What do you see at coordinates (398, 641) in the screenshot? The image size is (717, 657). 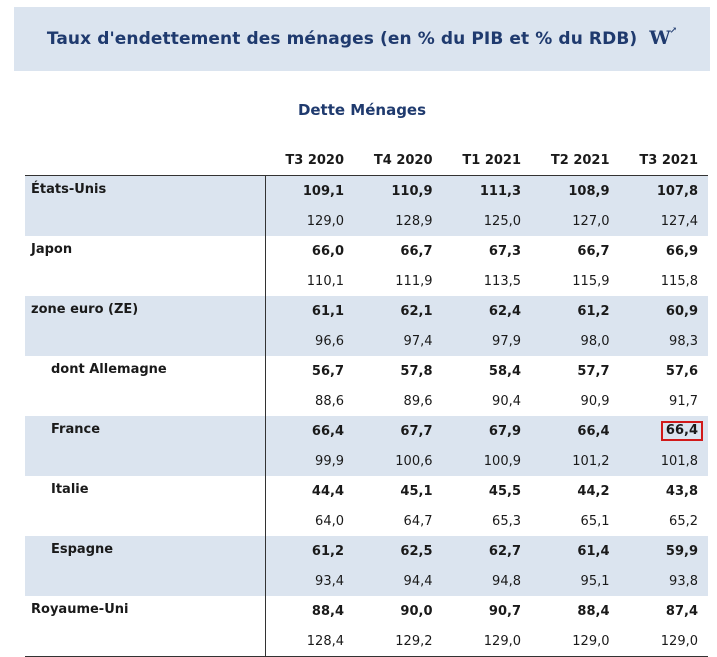 I see `table-cell: 129,2` at bounding box center [398, 641].